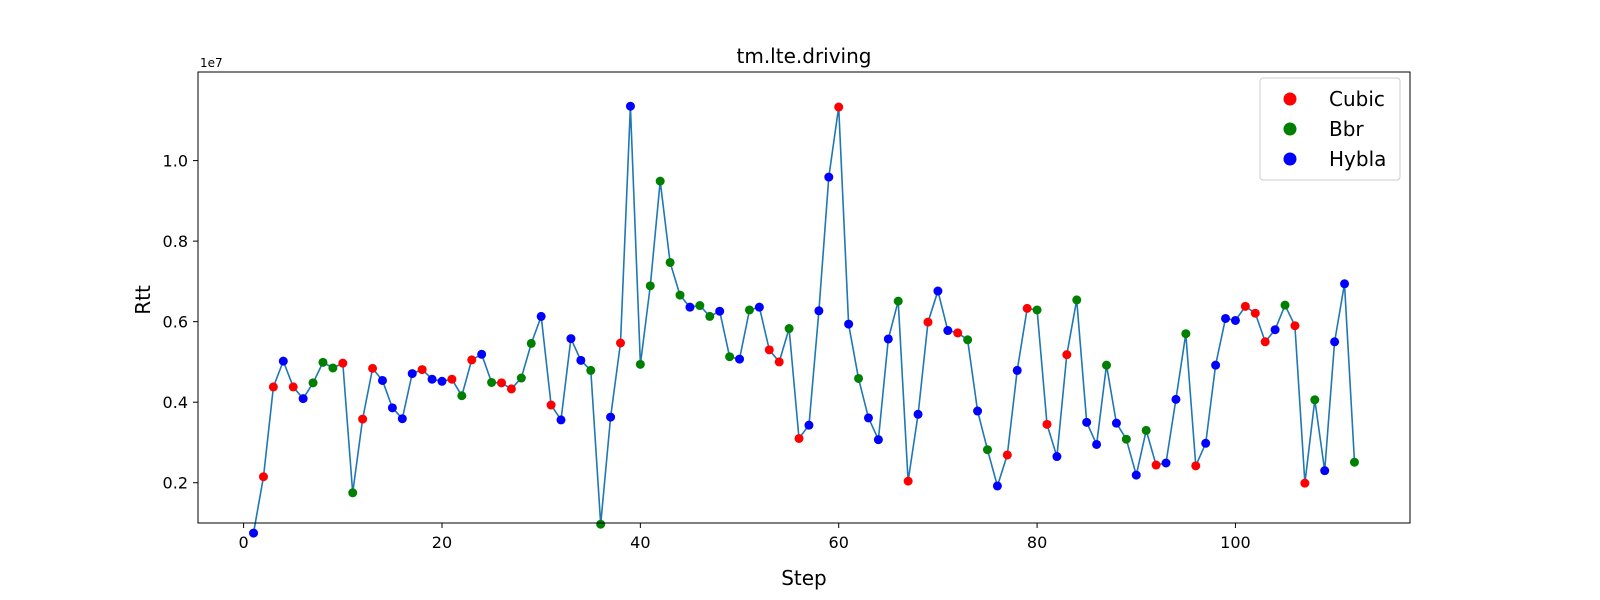 Image resolution: width=1600 pixels, height=600 pixels. Describe the element at coordinates (804, 578) in the screenshot. I see `x-axis-label: Step` at that location.